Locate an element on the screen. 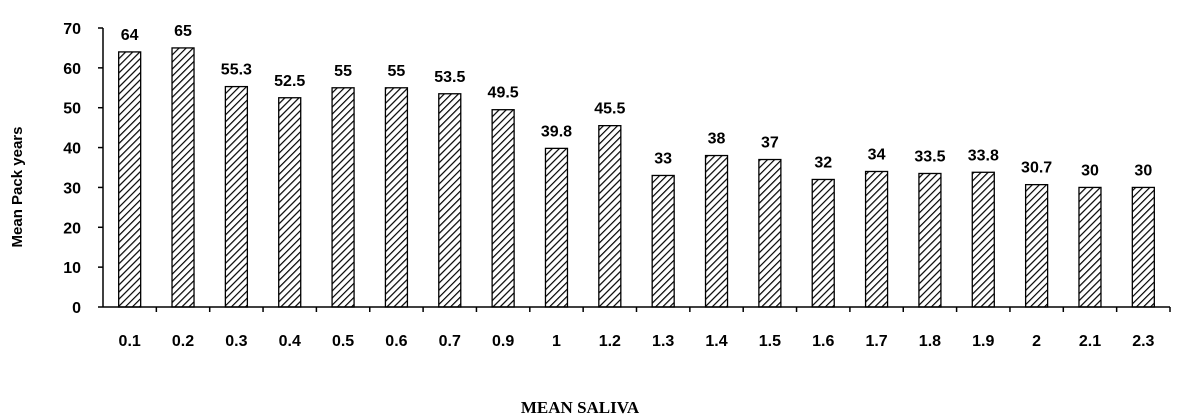 This screenshot has width=1183, height=417. bar-value-label: 52.5 is located at coordinates (289, 81).